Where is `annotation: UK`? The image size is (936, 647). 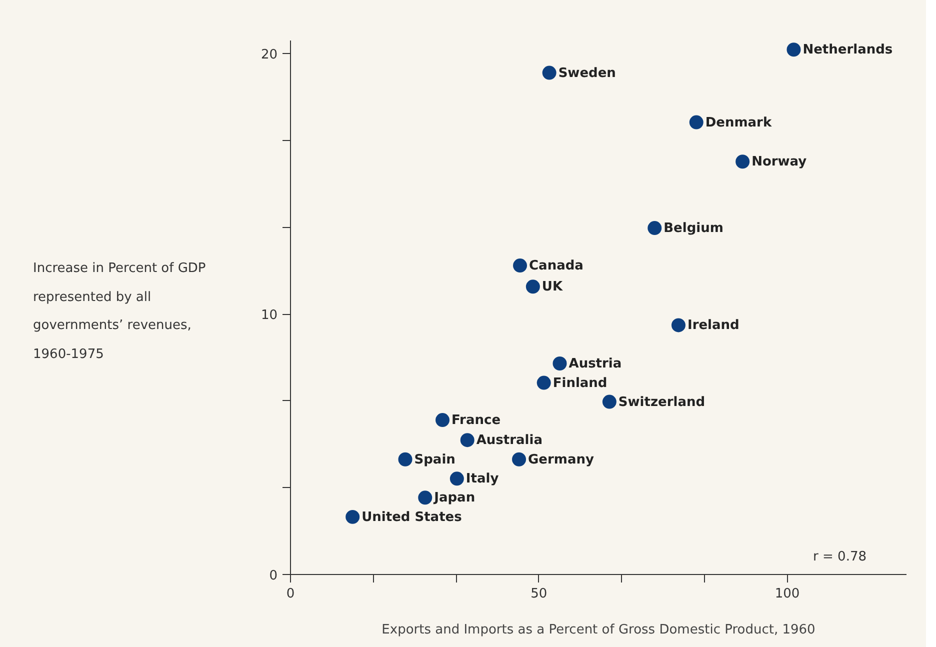
annotation: UK is located at coordinates (553, 287).